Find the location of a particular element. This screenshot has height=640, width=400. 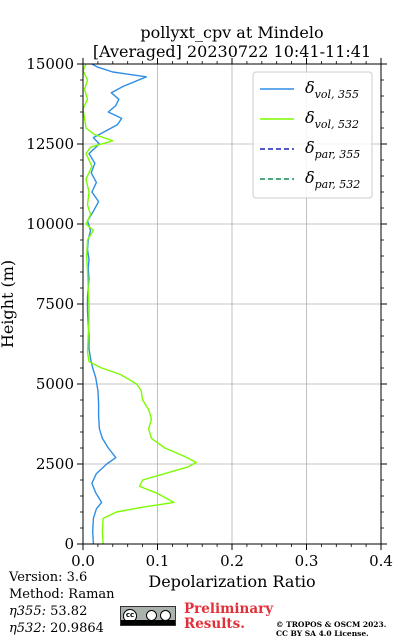

x-tick-label: 0.4 is located at coordinates (381, 561).